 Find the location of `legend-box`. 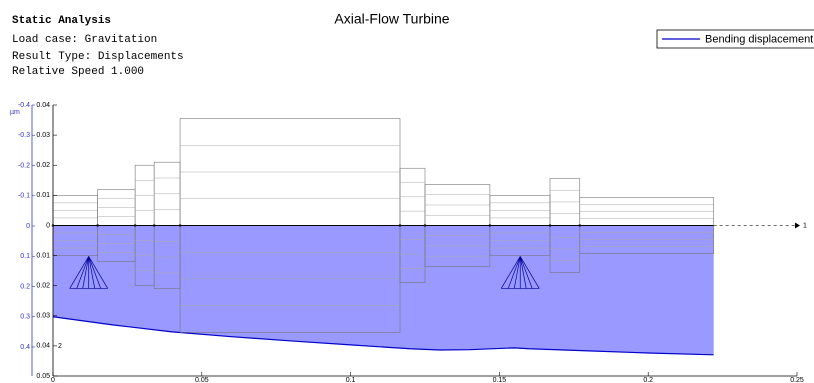

legend-box is located at coordinates (735, 39).